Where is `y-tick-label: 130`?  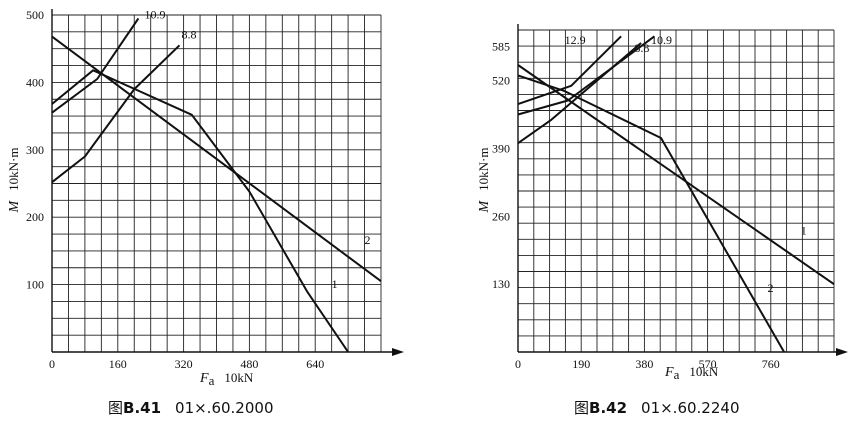
y-tick-label: 130 is located at coordinates (501, 284).